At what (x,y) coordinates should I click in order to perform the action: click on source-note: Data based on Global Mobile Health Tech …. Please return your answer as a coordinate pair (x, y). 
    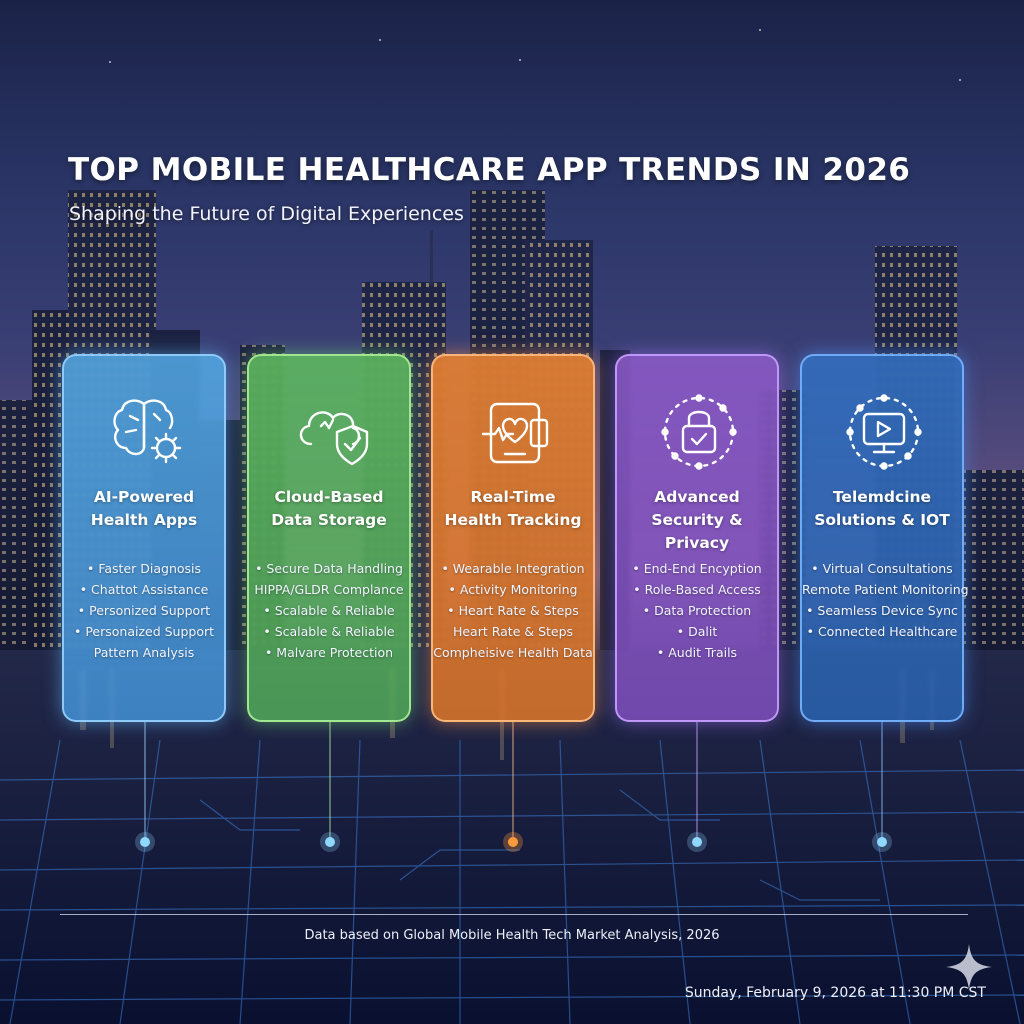
    Looking at the image, I should click on (512, 935).